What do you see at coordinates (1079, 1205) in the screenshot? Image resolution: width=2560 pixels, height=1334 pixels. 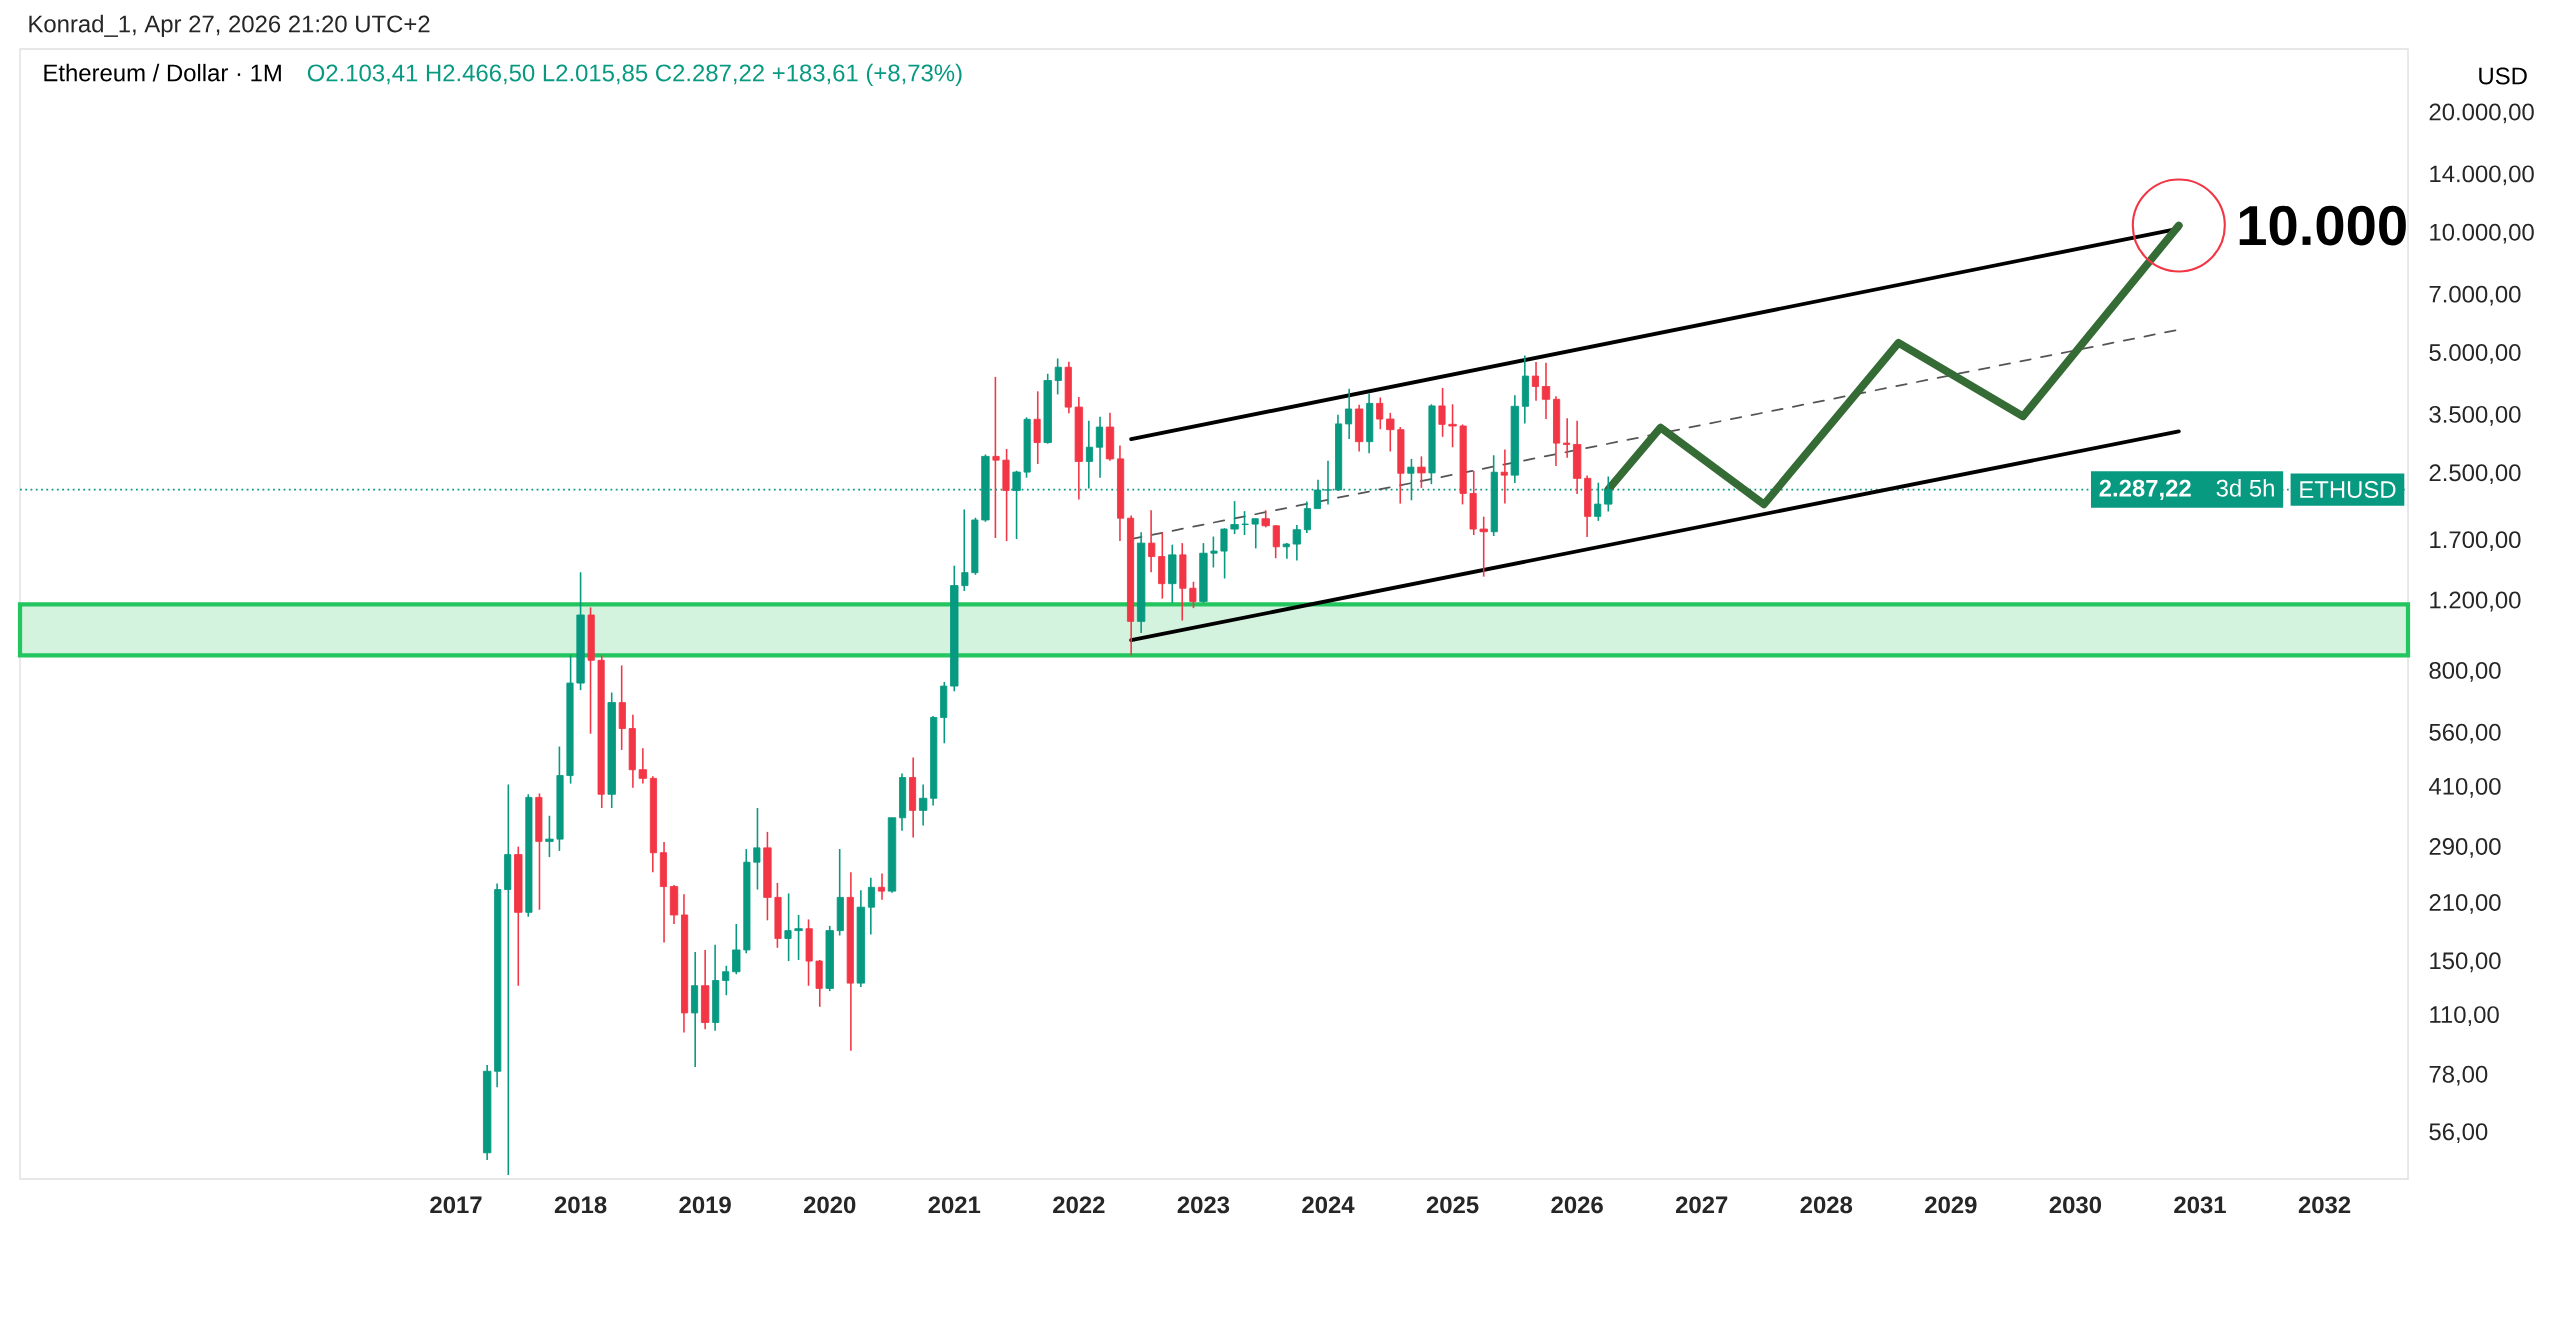 I see `x-tick-label: 2022` at bounding box center [1079, 1205].